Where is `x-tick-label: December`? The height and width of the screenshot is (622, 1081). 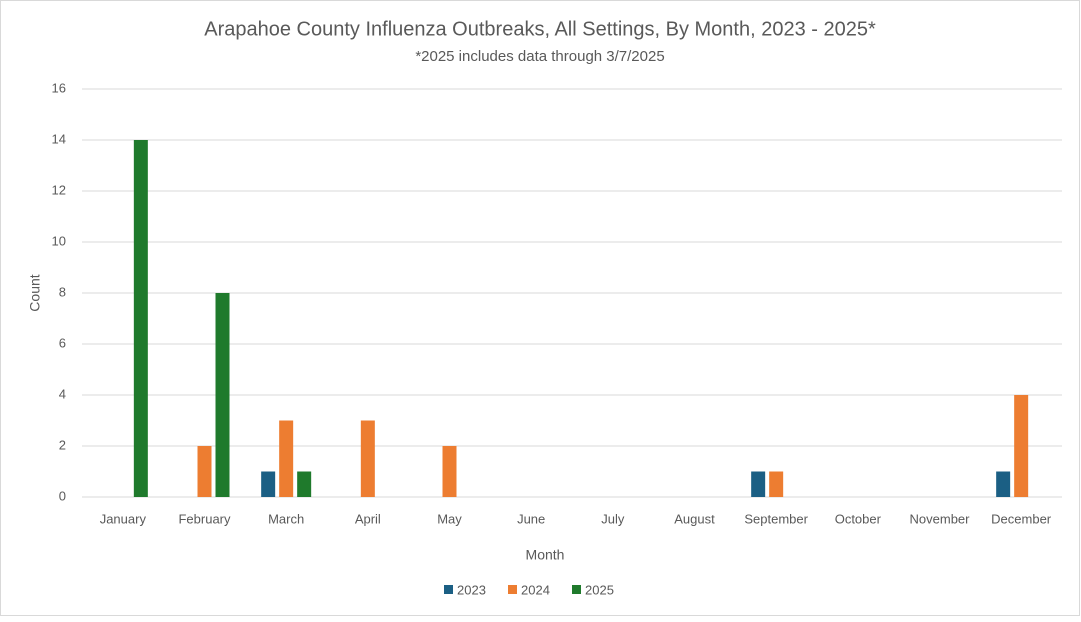 x-tick-label: December is located at coordinates (1021, 518).